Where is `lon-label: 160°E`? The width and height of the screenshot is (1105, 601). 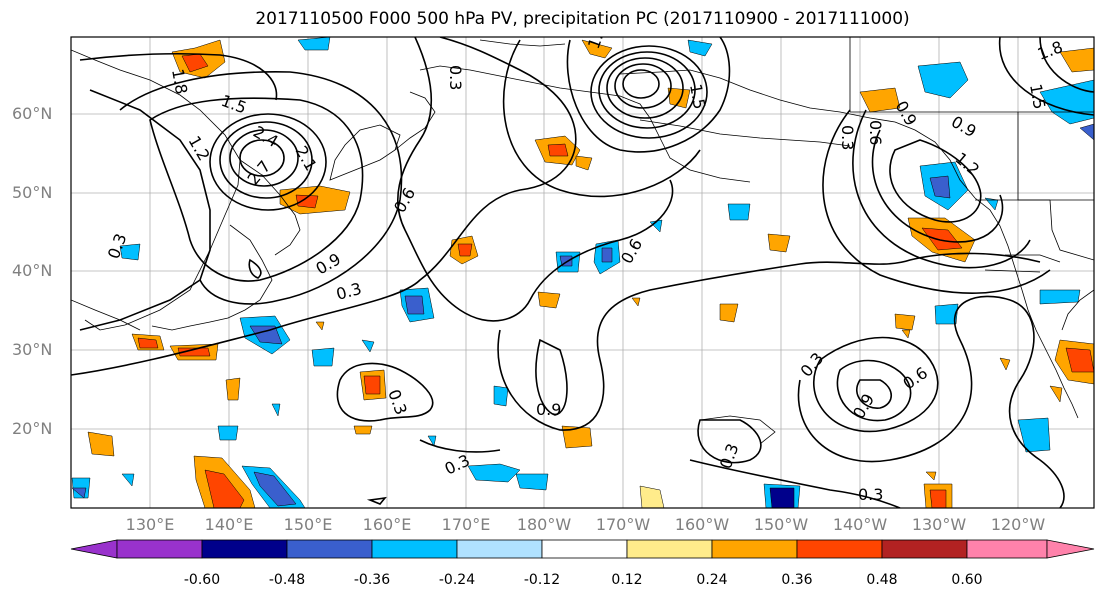 lon-label: 160°E is located at coordinates (387, 524).